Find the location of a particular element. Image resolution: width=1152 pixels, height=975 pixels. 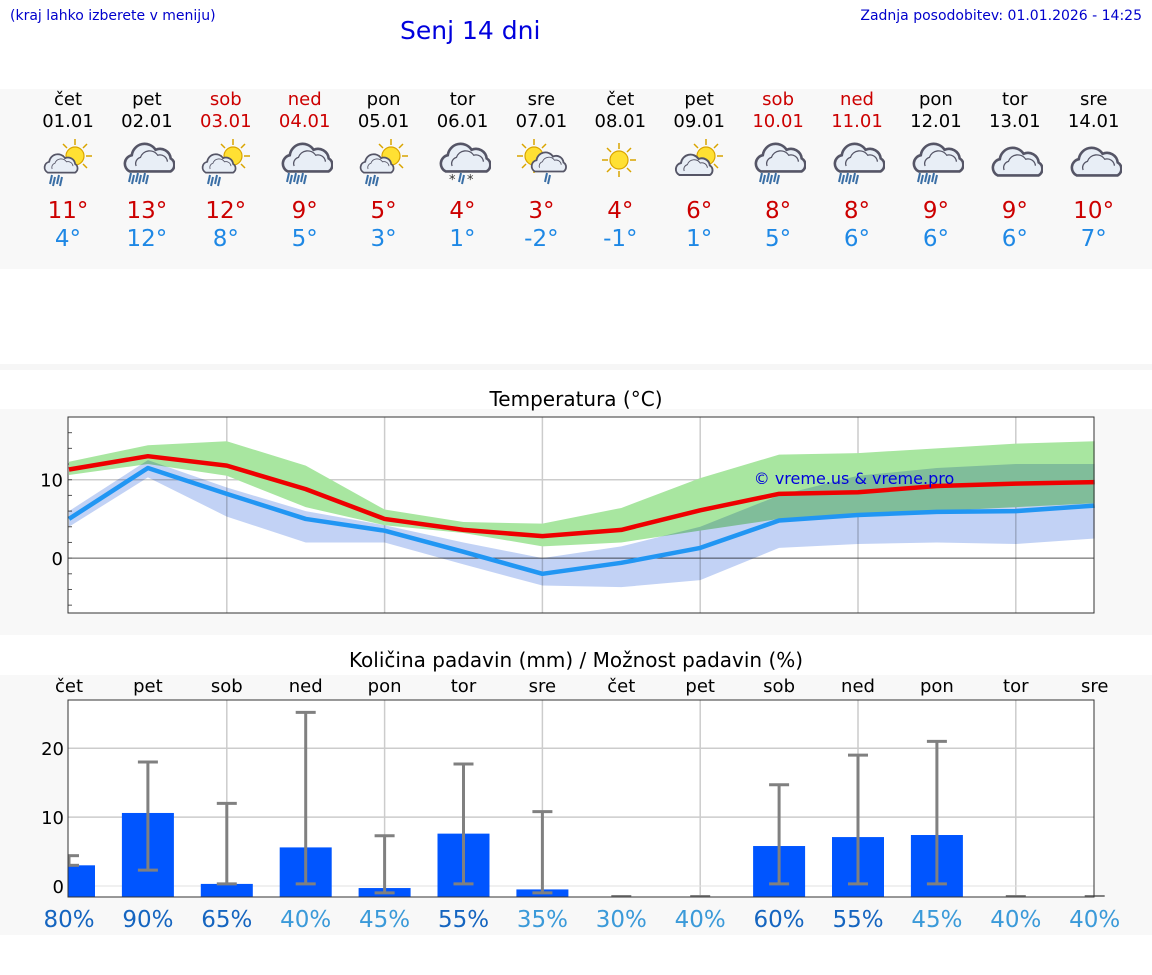

y-tick-label: 20 is located at coordinates (52, 749).